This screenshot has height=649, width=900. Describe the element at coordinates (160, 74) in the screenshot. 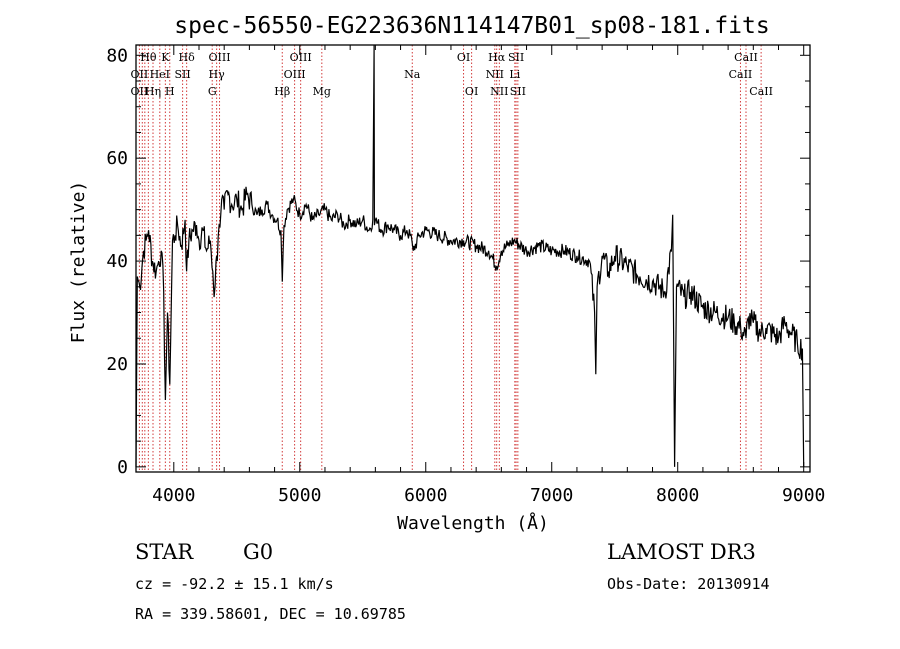

I see `line-label: HeI` at that location.